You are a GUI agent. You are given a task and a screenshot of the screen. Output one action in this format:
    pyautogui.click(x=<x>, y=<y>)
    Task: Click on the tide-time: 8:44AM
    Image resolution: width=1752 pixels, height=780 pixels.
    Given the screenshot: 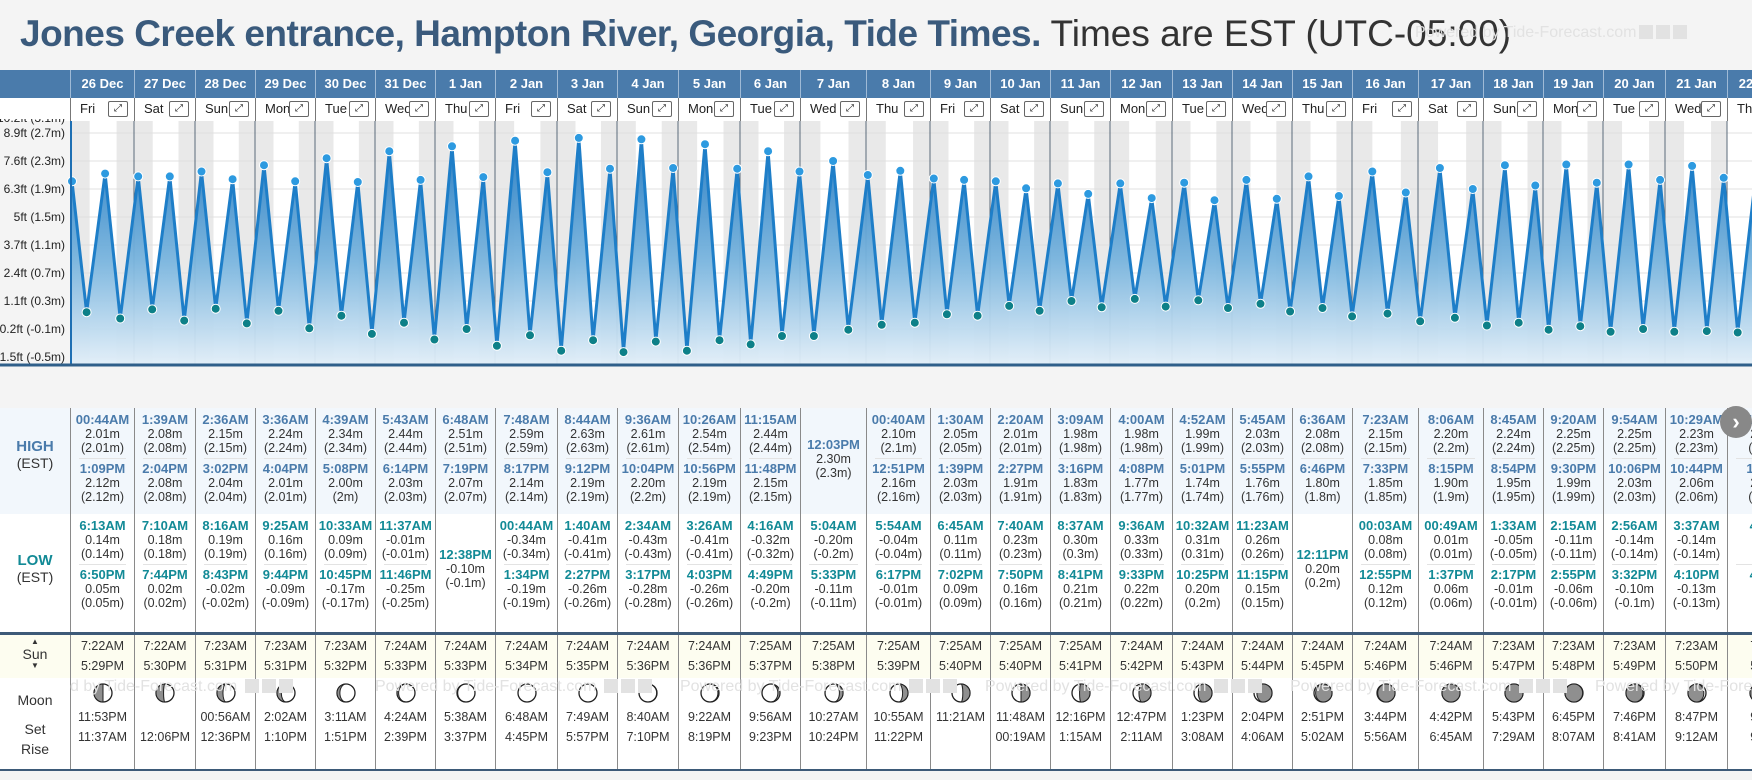 What is the action you would take?
    pyautogui.click(x=587, y=419)
    